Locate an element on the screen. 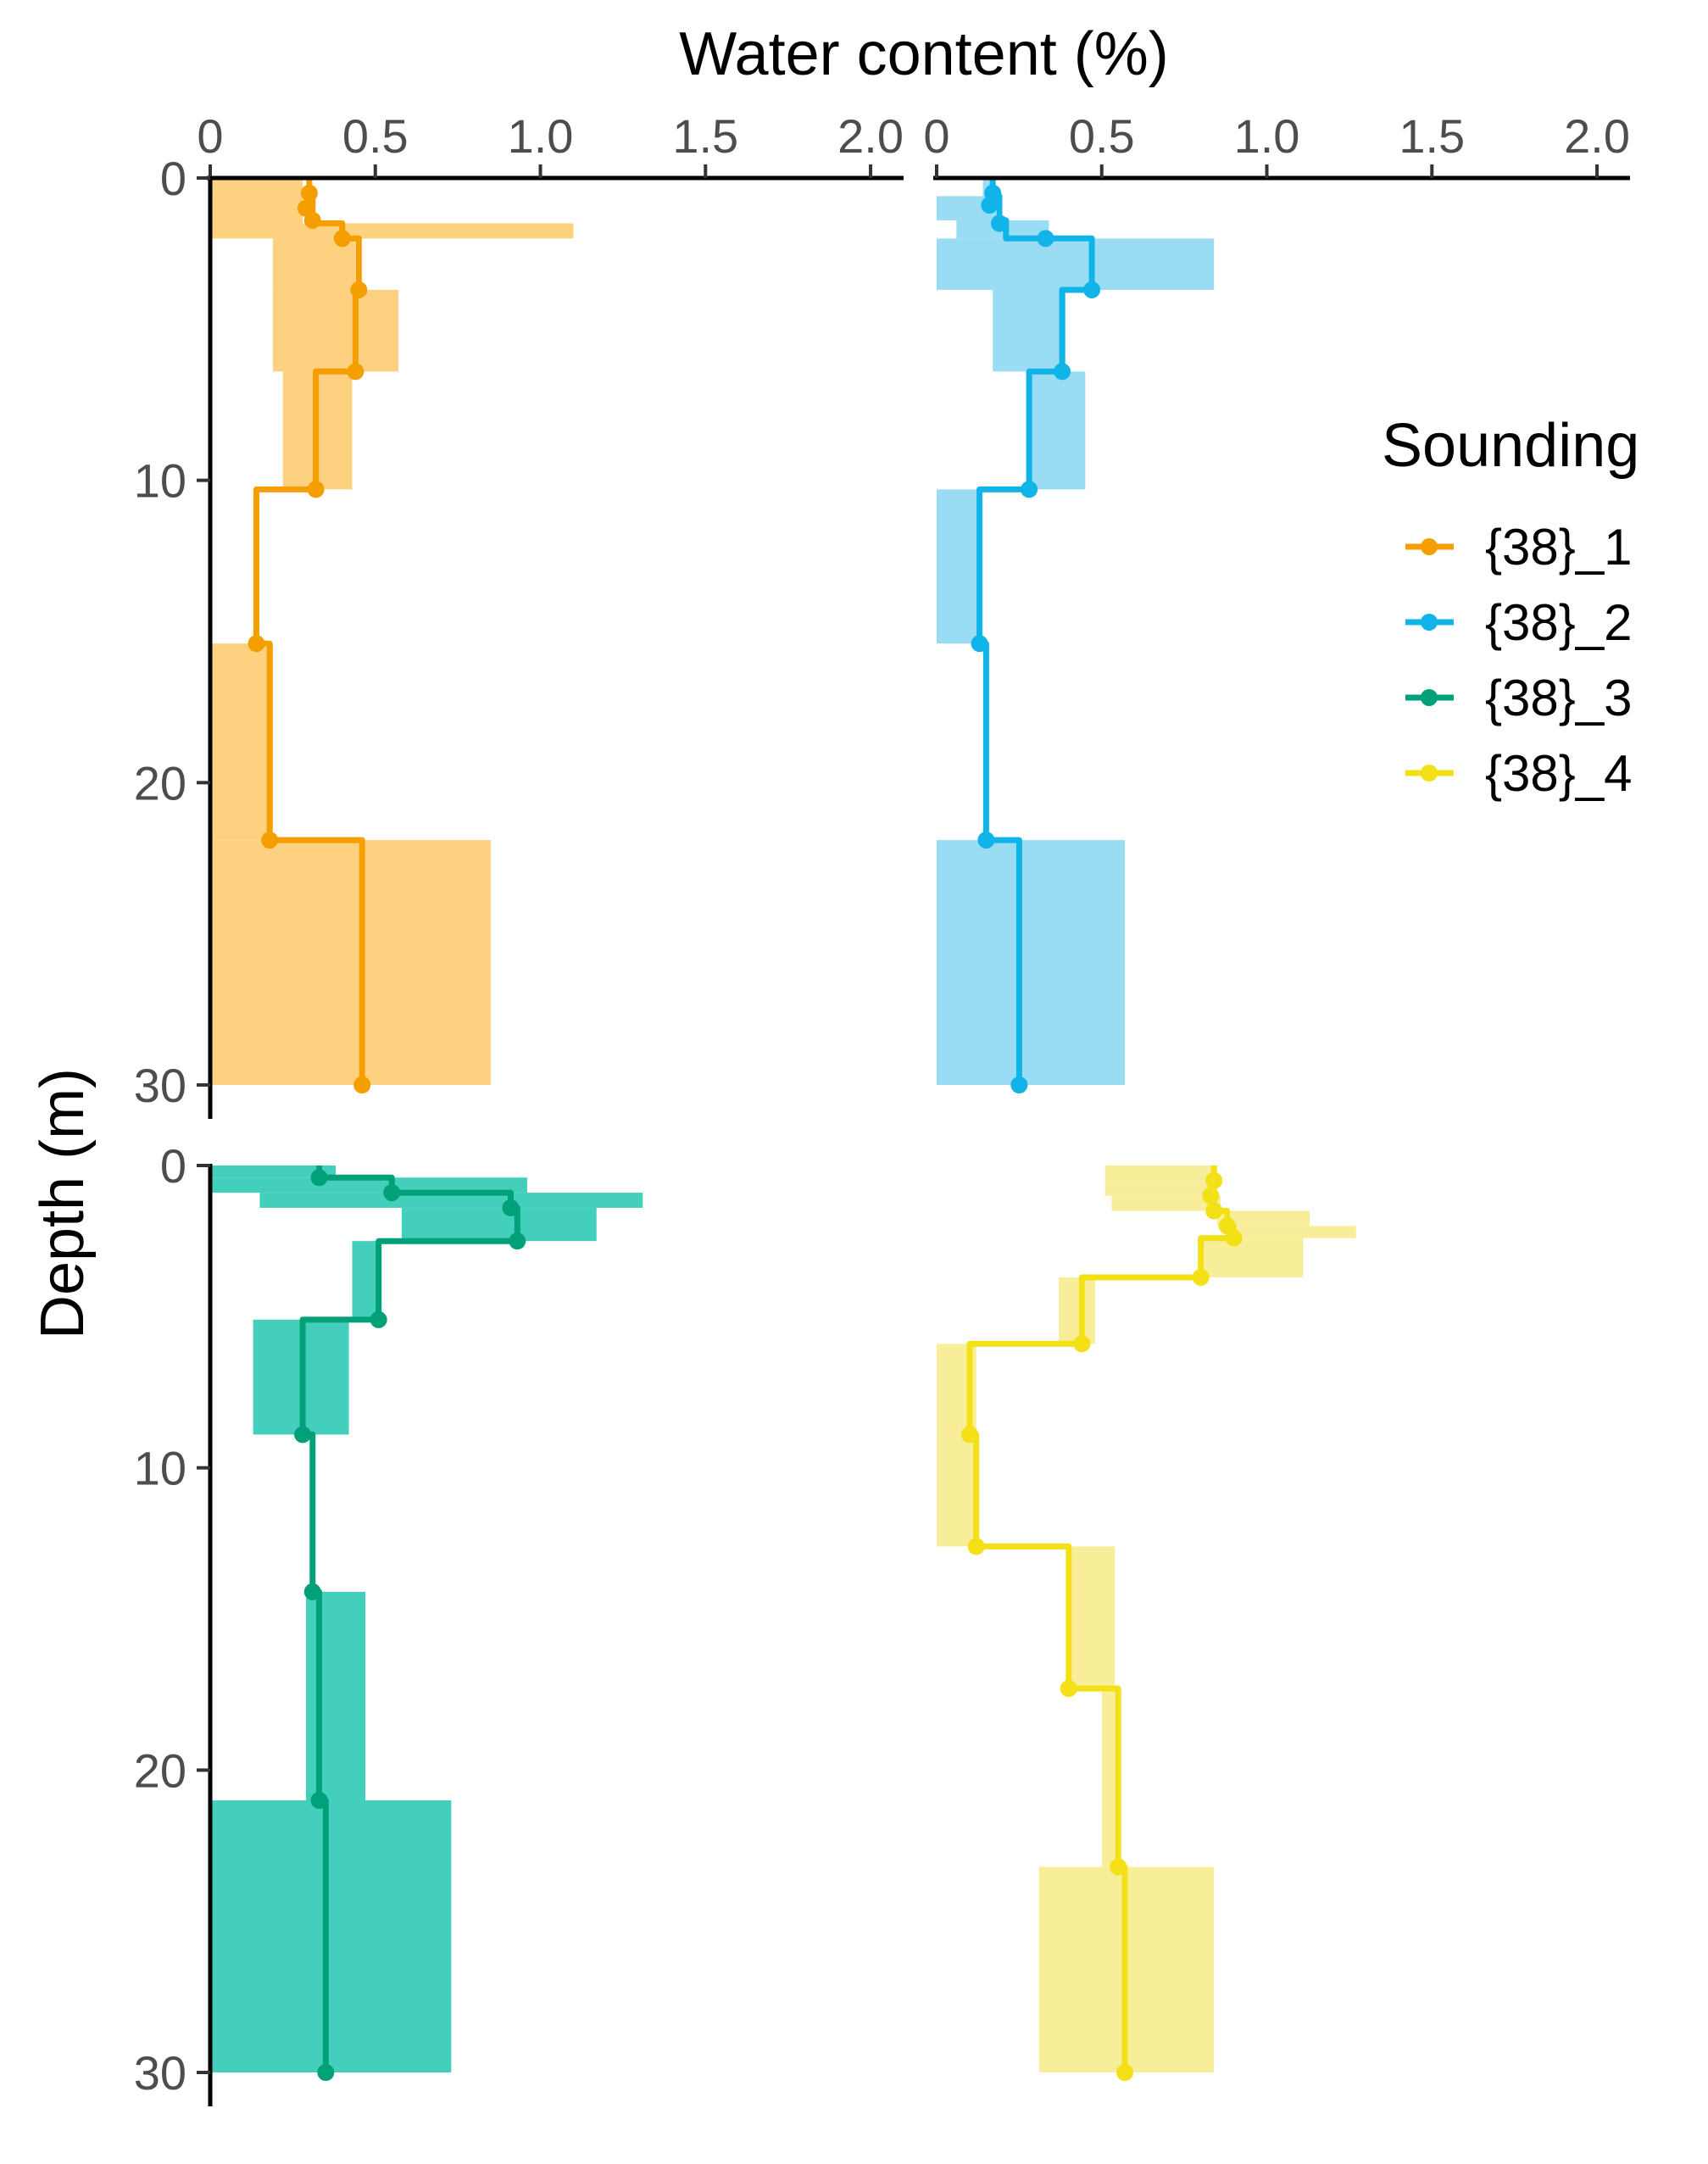  38-1-band-1 is located at coordinates (256, 208).